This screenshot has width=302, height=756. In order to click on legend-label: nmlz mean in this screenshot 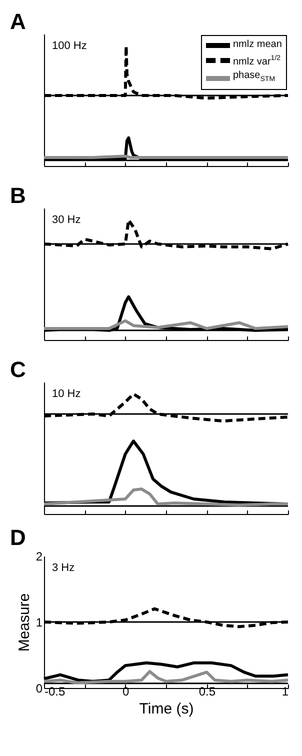, I will do `click(257, 45)`.